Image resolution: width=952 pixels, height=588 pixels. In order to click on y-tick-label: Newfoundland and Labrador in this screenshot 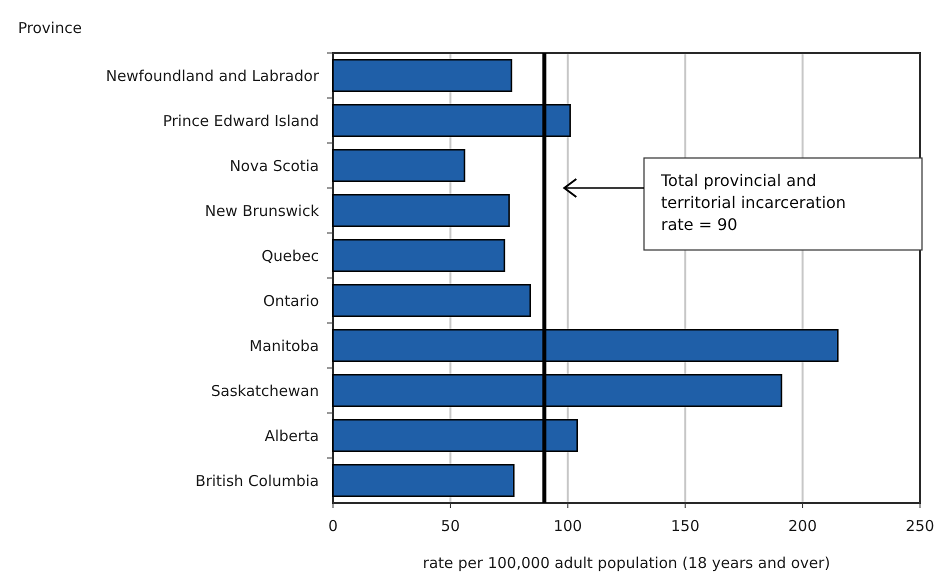, I will do `click(213, 75)`.